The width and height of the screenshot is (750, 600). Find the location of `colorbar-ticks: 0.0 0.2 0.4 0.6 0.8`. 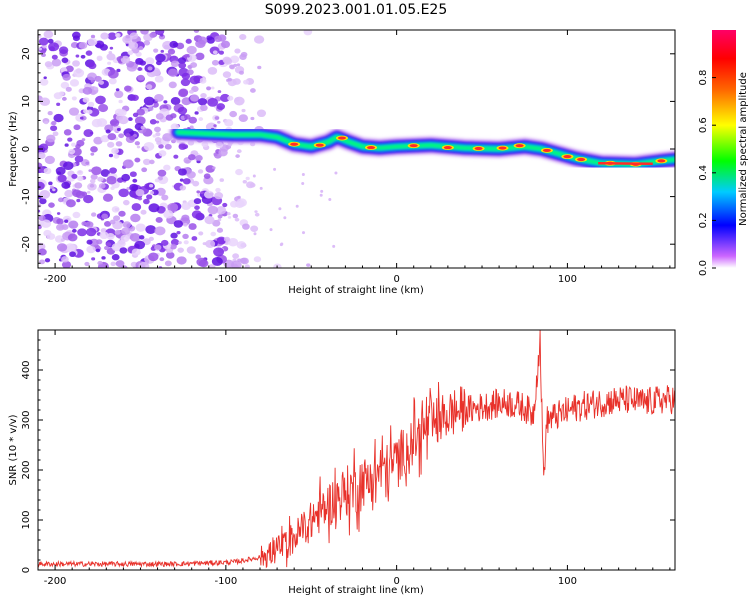

colorbar-ticks: 0.0 0.2 0.4 0.6 0.8 is located at coordinates (707, 173).